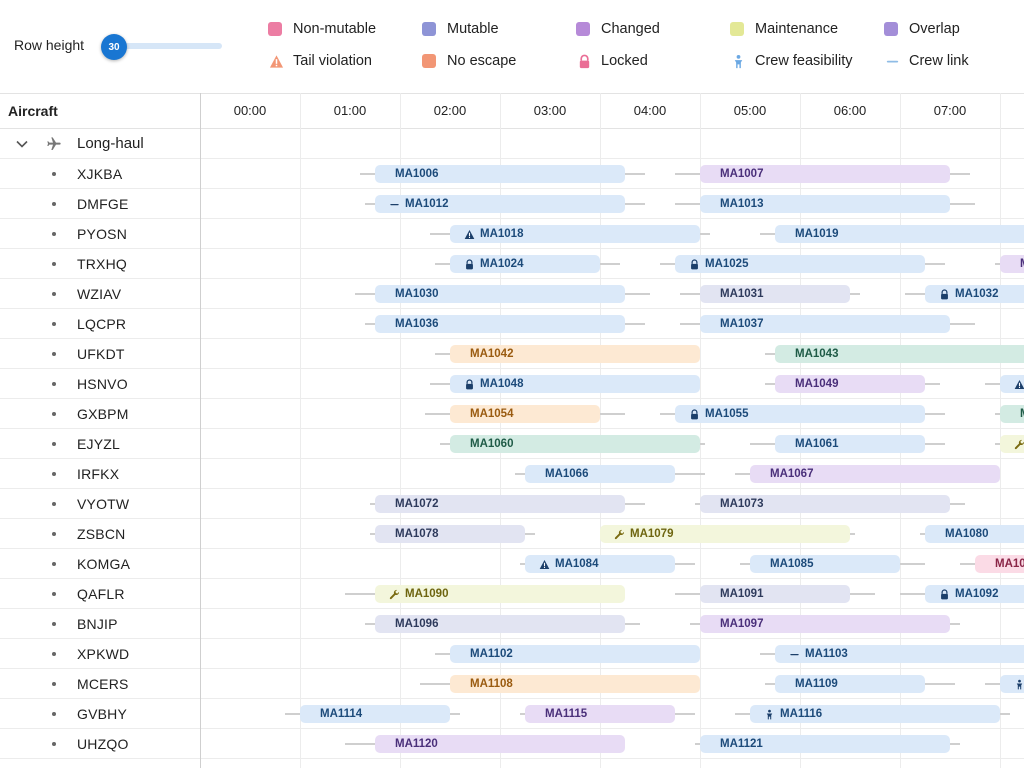 This screenshot has height=768, width=1024. I want to click on aircraft-row: ZSBCN MA1078 MA1079 MA1080, so click(512, 534).